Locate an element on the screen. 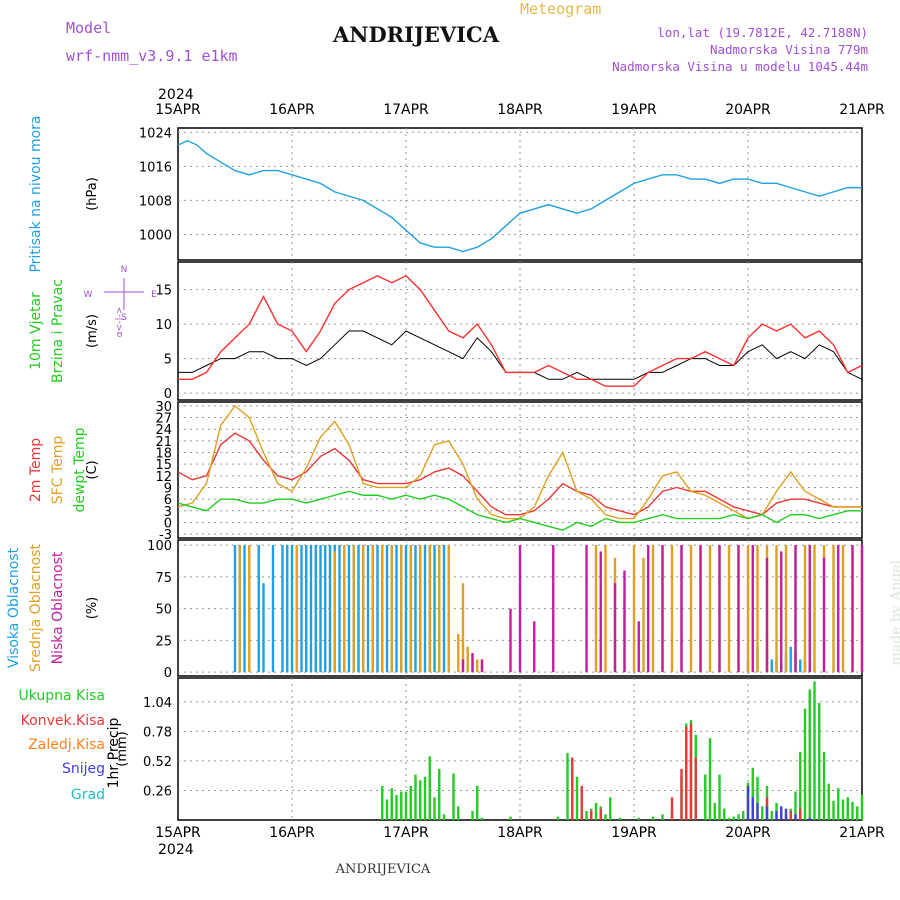 This screenshot has height=900, width=900. x-tick-label-top: 21APR is located at coordinates (862, 110).